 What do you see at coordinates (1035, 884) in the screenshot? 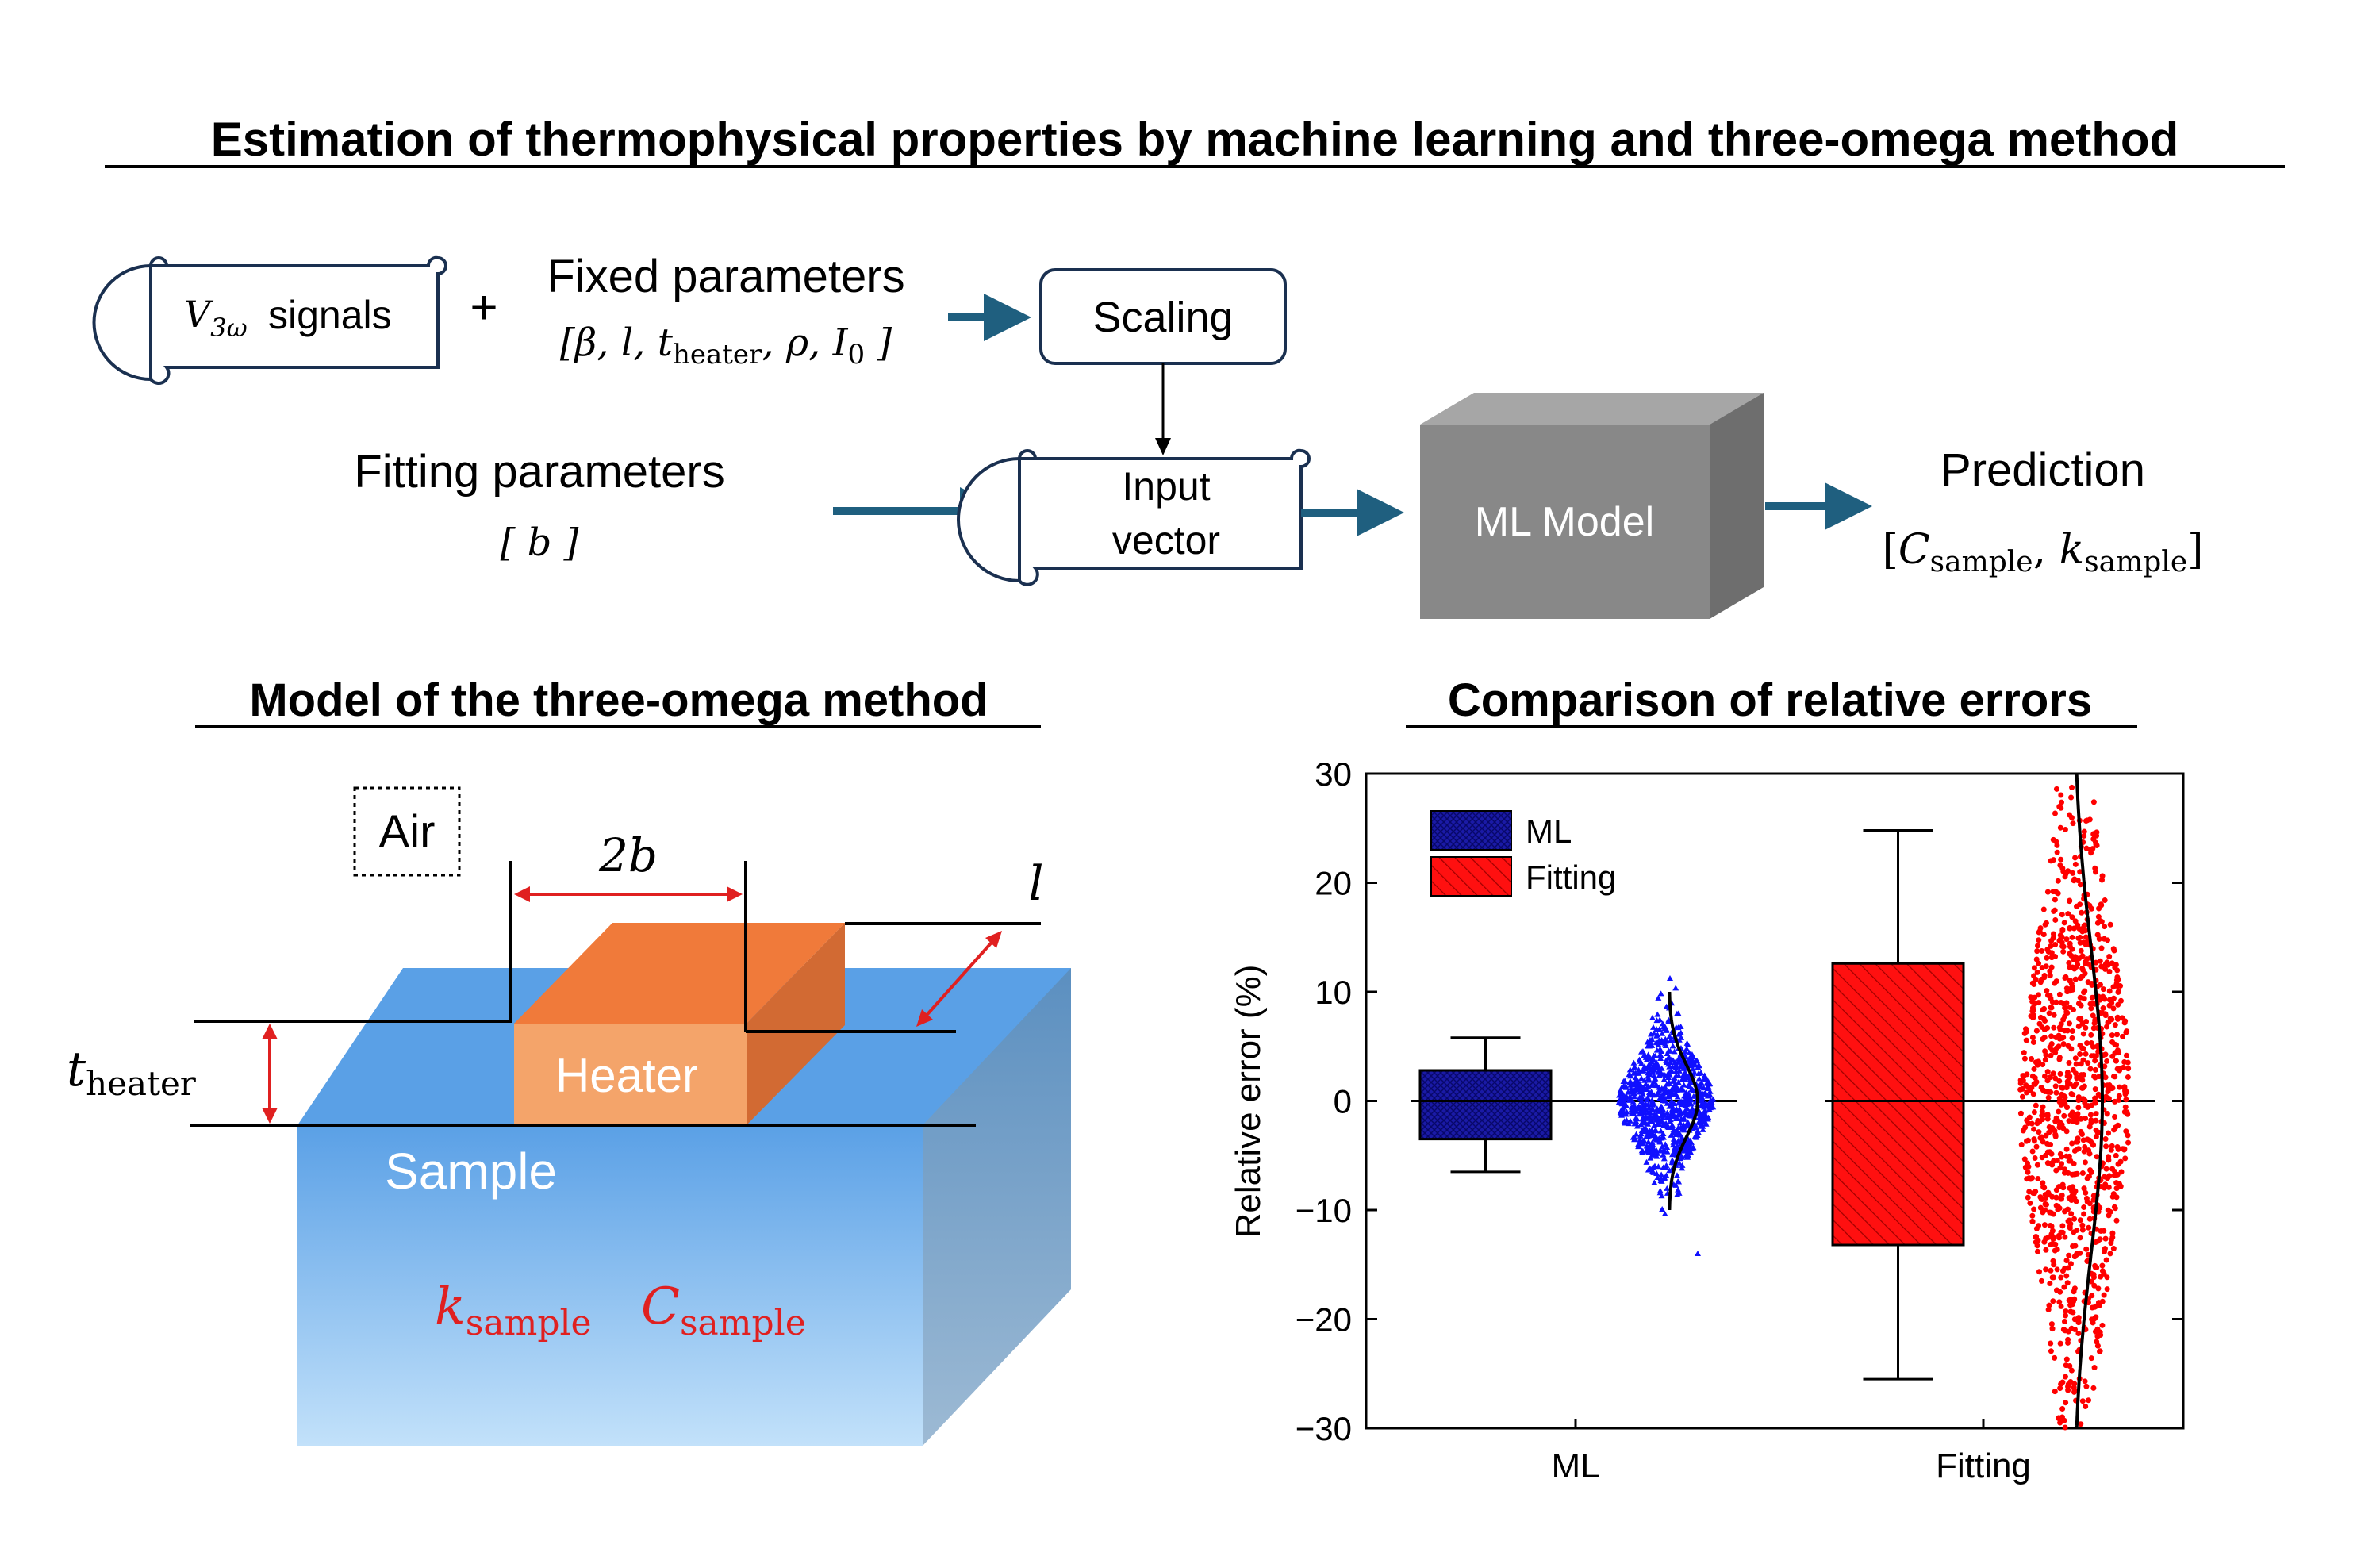
I see `length-label-l: l` at bounding box center [1035, 884].